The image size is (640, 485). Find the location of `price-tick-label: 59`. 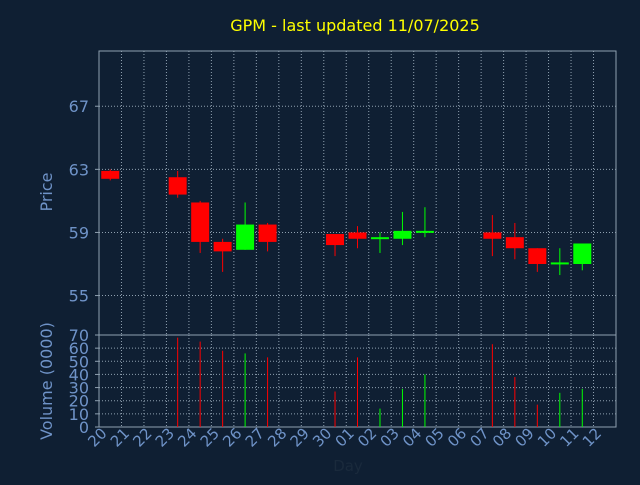

price-tick-label: 59 is located at coordinates (79, 232).